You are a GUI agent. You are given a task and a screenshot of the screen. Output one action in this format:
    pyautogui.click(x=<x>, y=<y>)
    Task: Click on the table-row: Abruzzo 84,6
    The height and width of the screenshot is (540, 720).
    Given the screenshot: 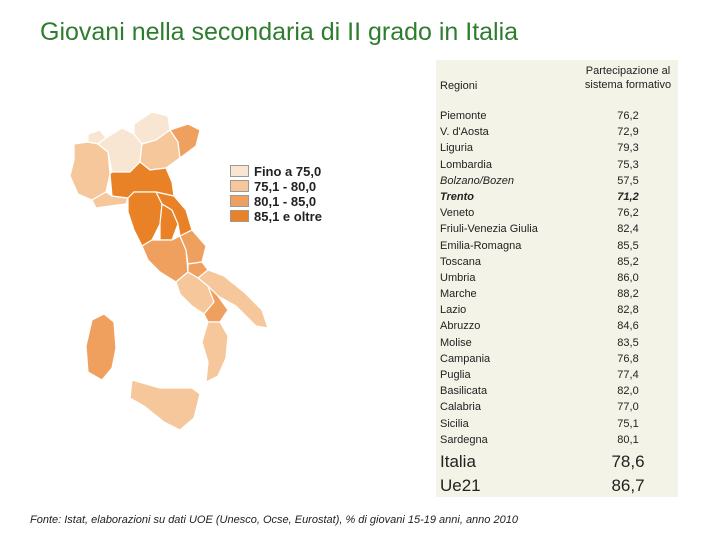 What is the action you would take?
    pyautogui.click(x=557, y=327)
    